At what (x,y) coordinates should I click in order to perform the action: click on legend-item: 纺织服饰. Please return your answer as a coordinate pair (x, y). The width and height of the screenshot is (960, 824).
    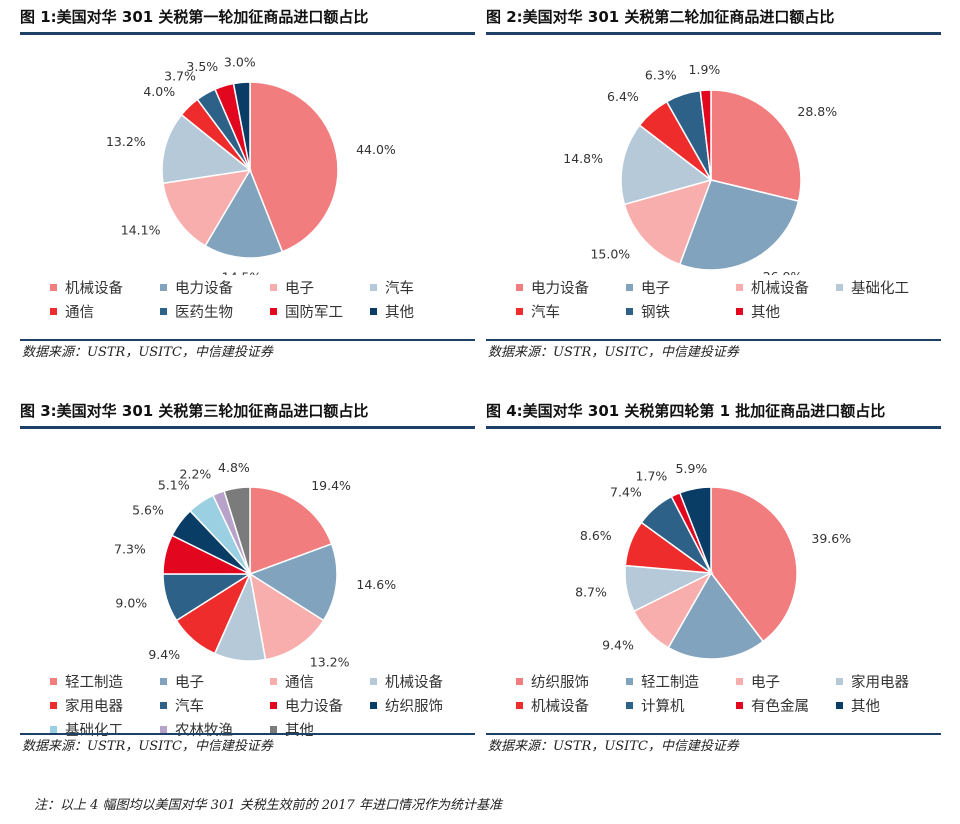
    Looking at the image, I should click on (406, 707).